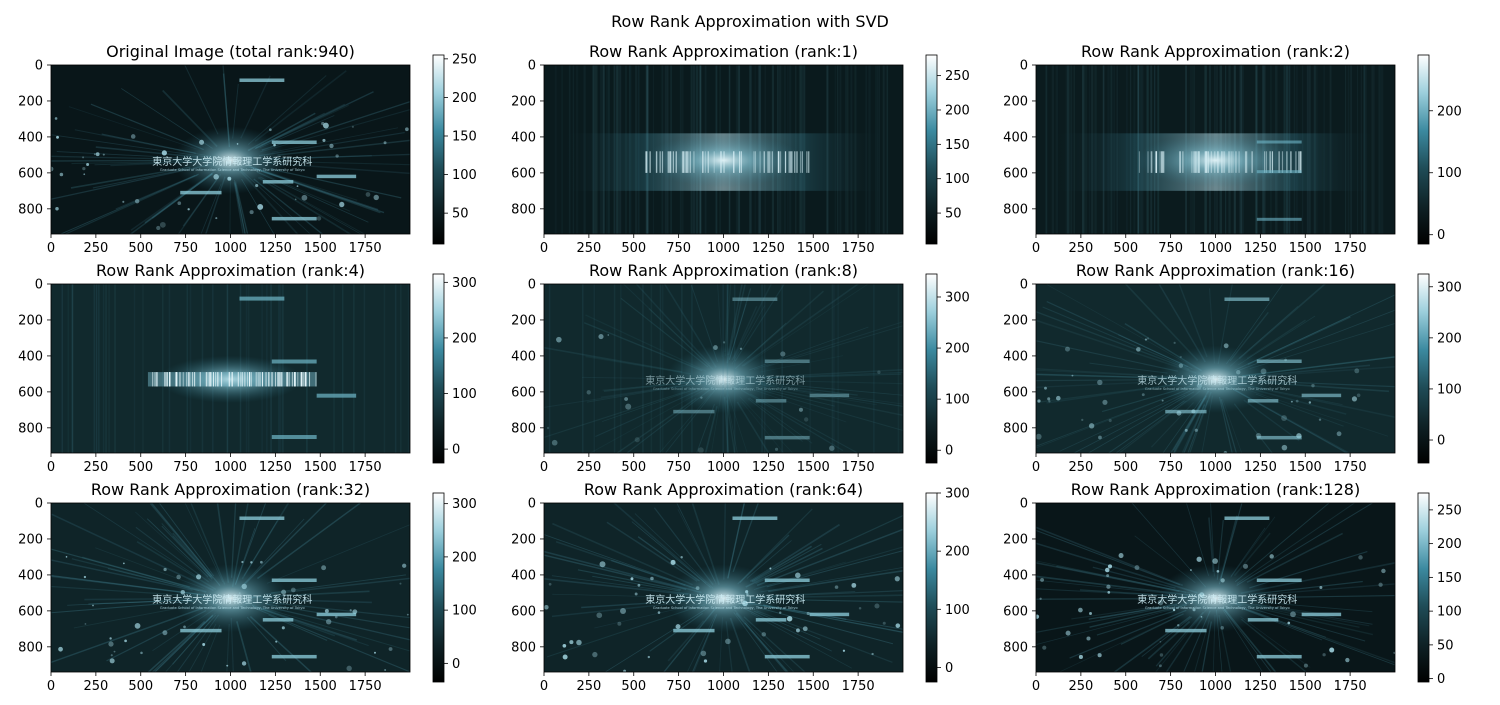 The width and height of the screenshot is (1500, 705). What do you see at coordinates (1215, 51) in the screenshot?
I see `subplot-title: Row Rank Approximation (rank:2)` at bounding box center [1215, 51].